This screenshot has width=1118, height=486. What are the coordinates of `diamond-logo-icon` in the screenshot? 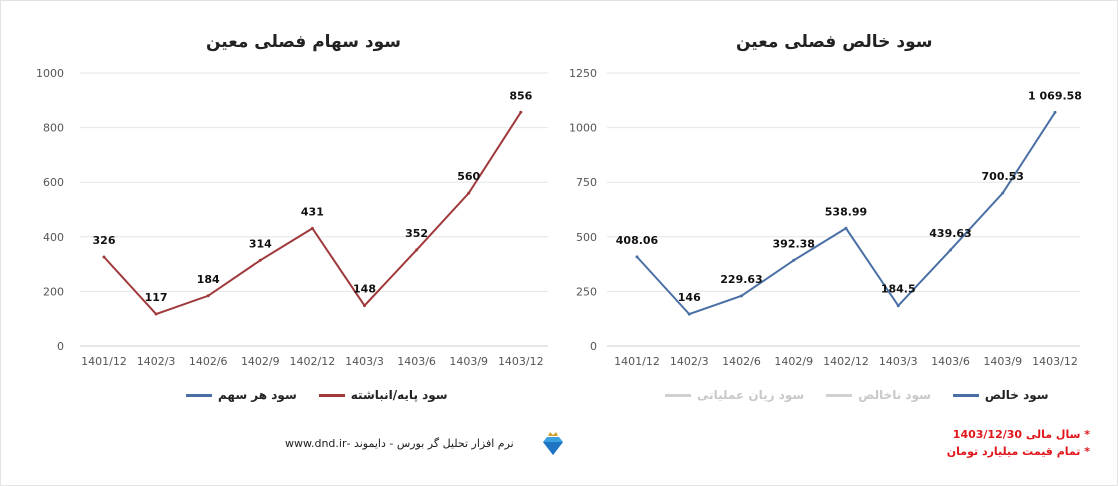 It's located at (552, 443).